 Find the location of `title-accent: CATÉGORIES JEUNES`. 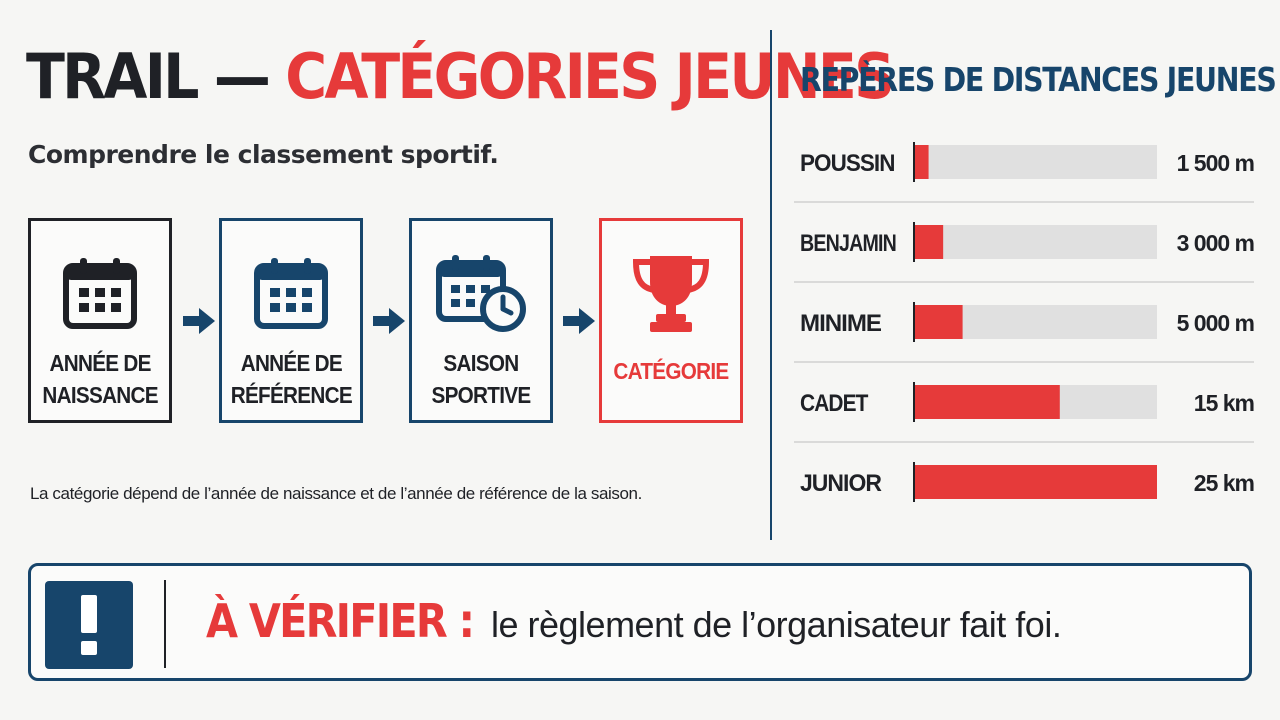

title-accent: CATÉGORIES JEUNES is located at coordinates (590, 76).